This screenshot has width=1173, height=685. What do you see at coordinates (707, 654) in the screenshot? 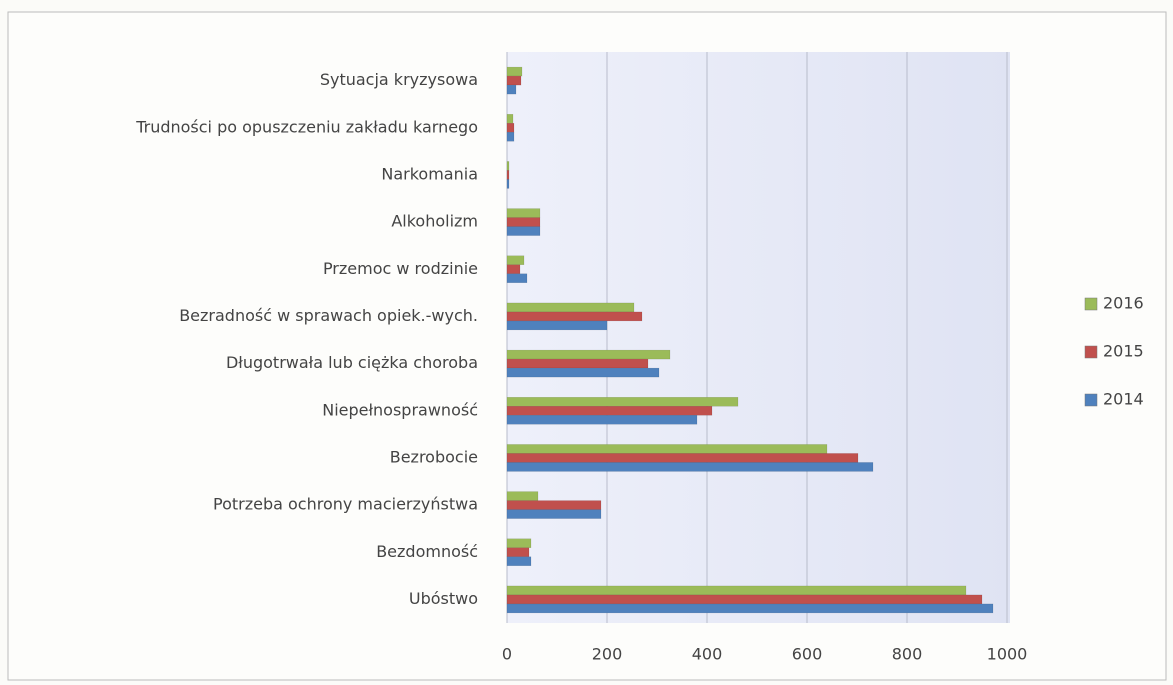
I see `x-tick-label: 400` at bounding box center [707, 654].